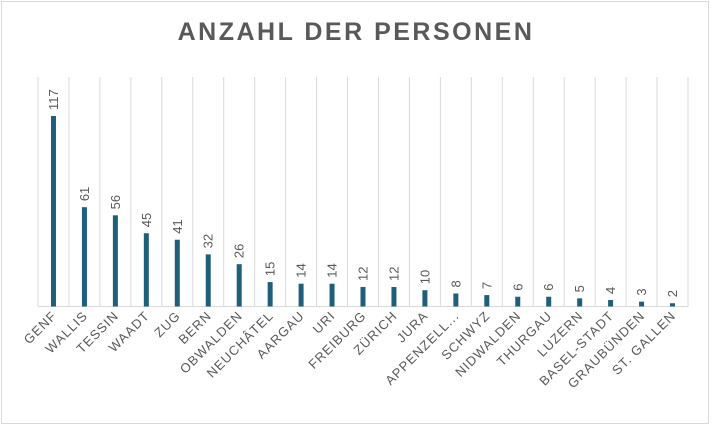 The image size is (712, 427). Describe the element at coordinates (672, 293) in the screenshot. I see `data-label: 2` at that location.